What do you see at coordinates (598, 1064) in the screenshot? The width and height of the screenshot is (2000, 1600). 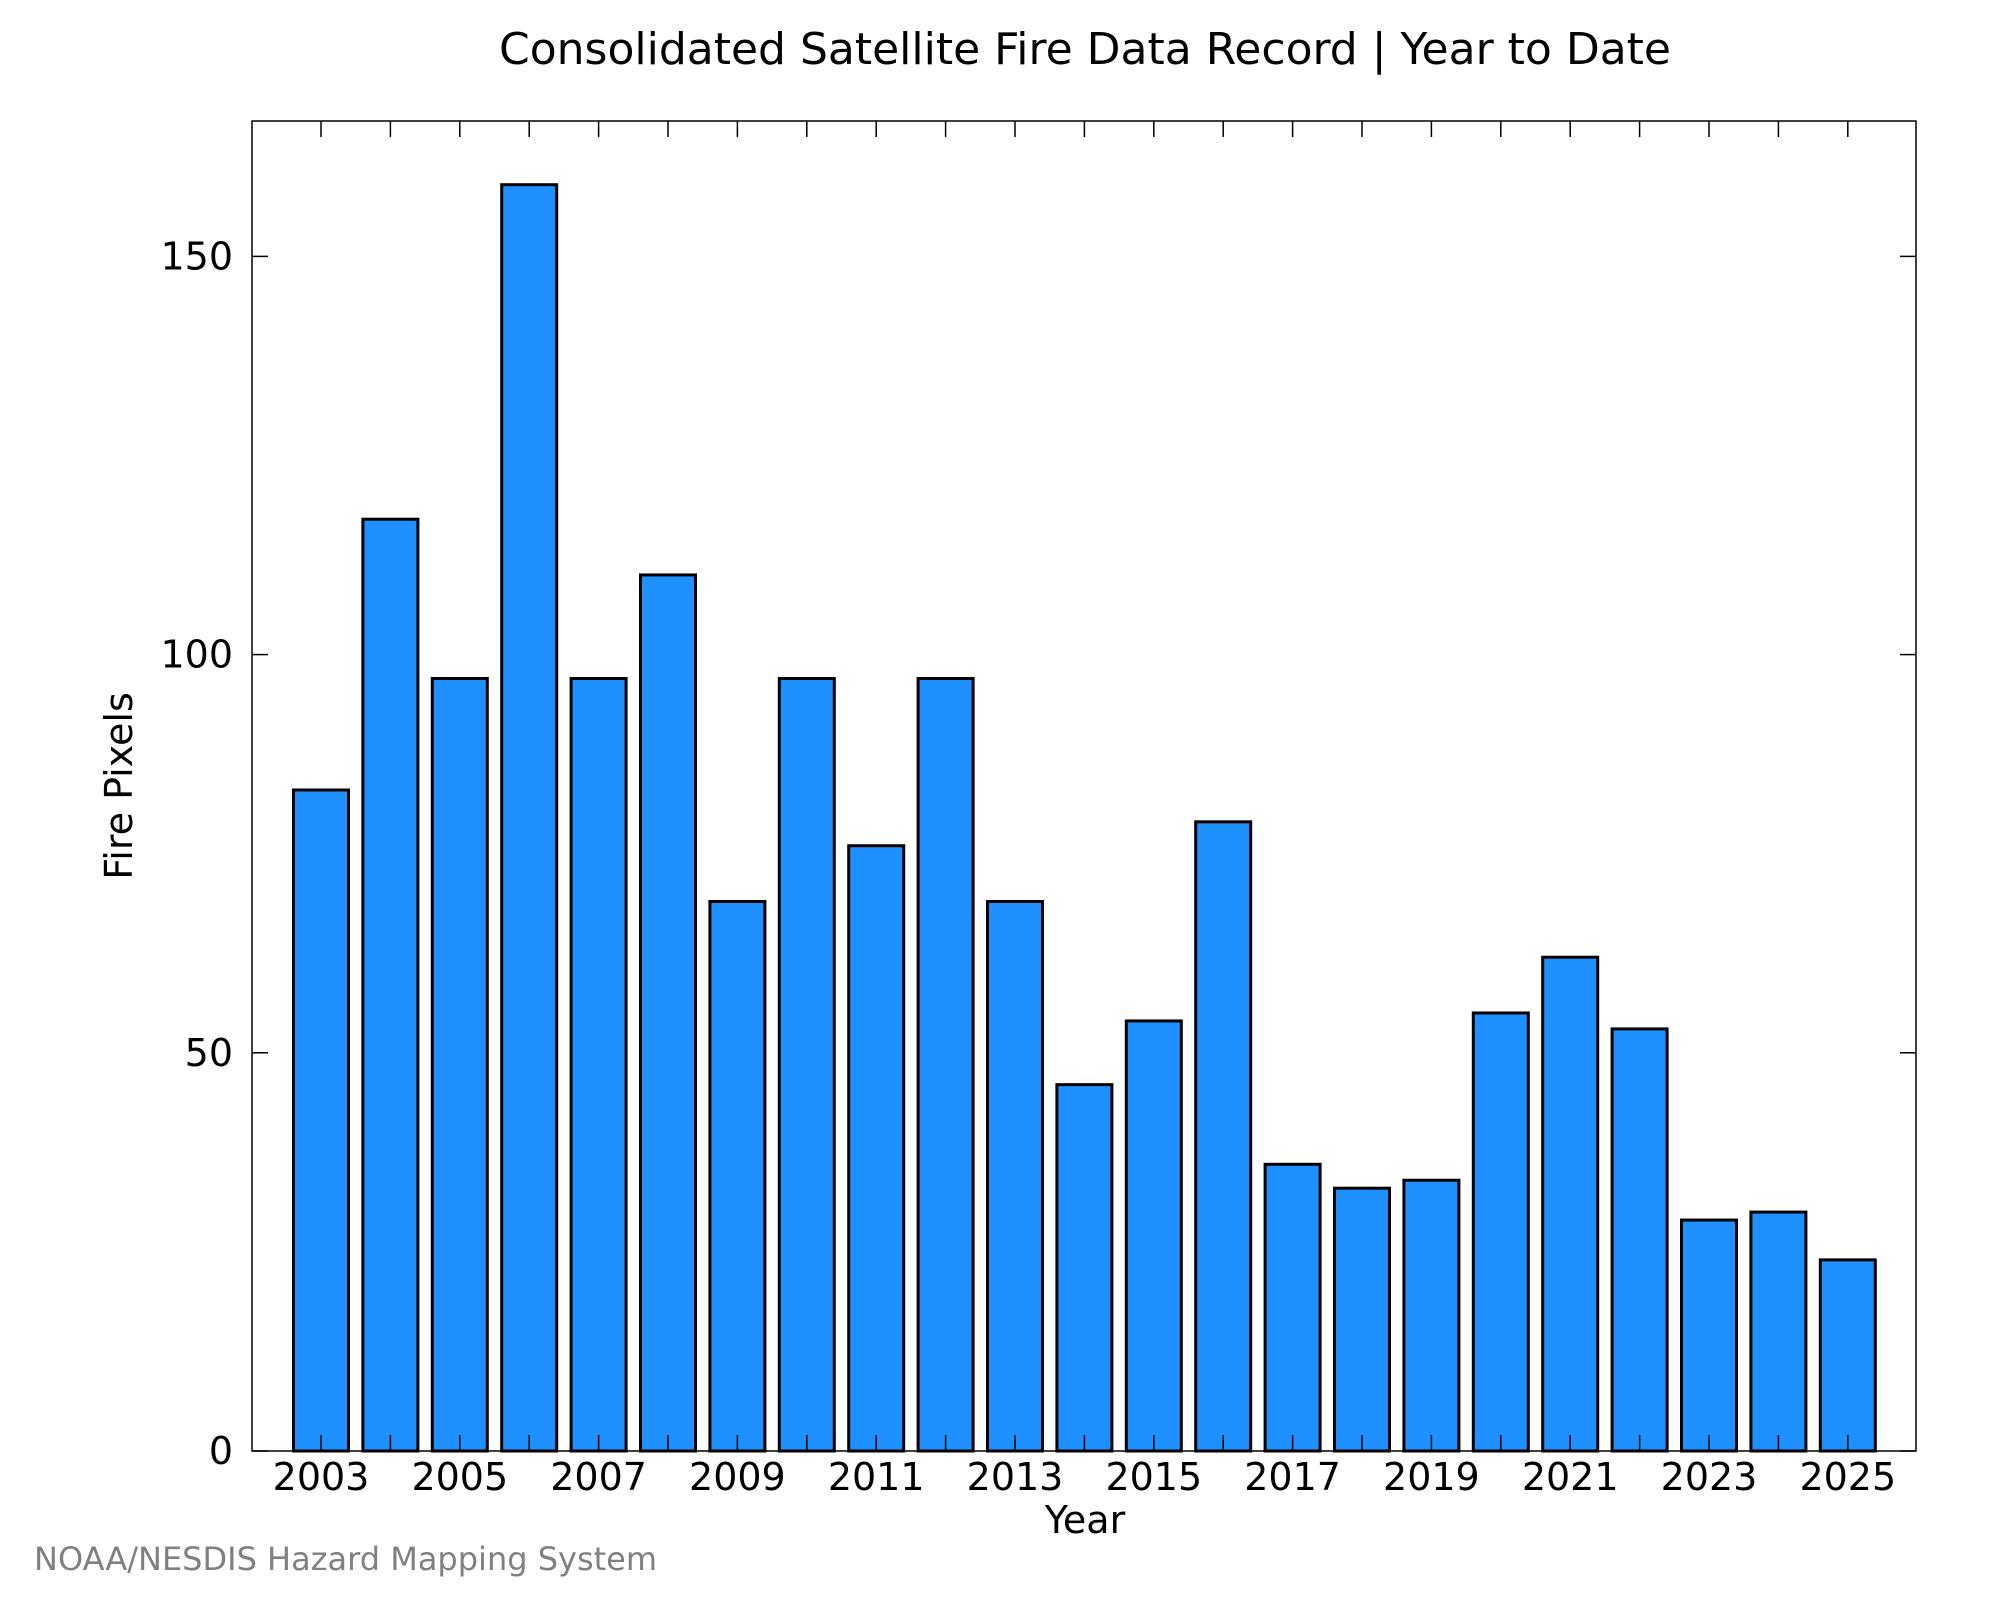 I see `bar-2007` at bounding box center [598, 1064].